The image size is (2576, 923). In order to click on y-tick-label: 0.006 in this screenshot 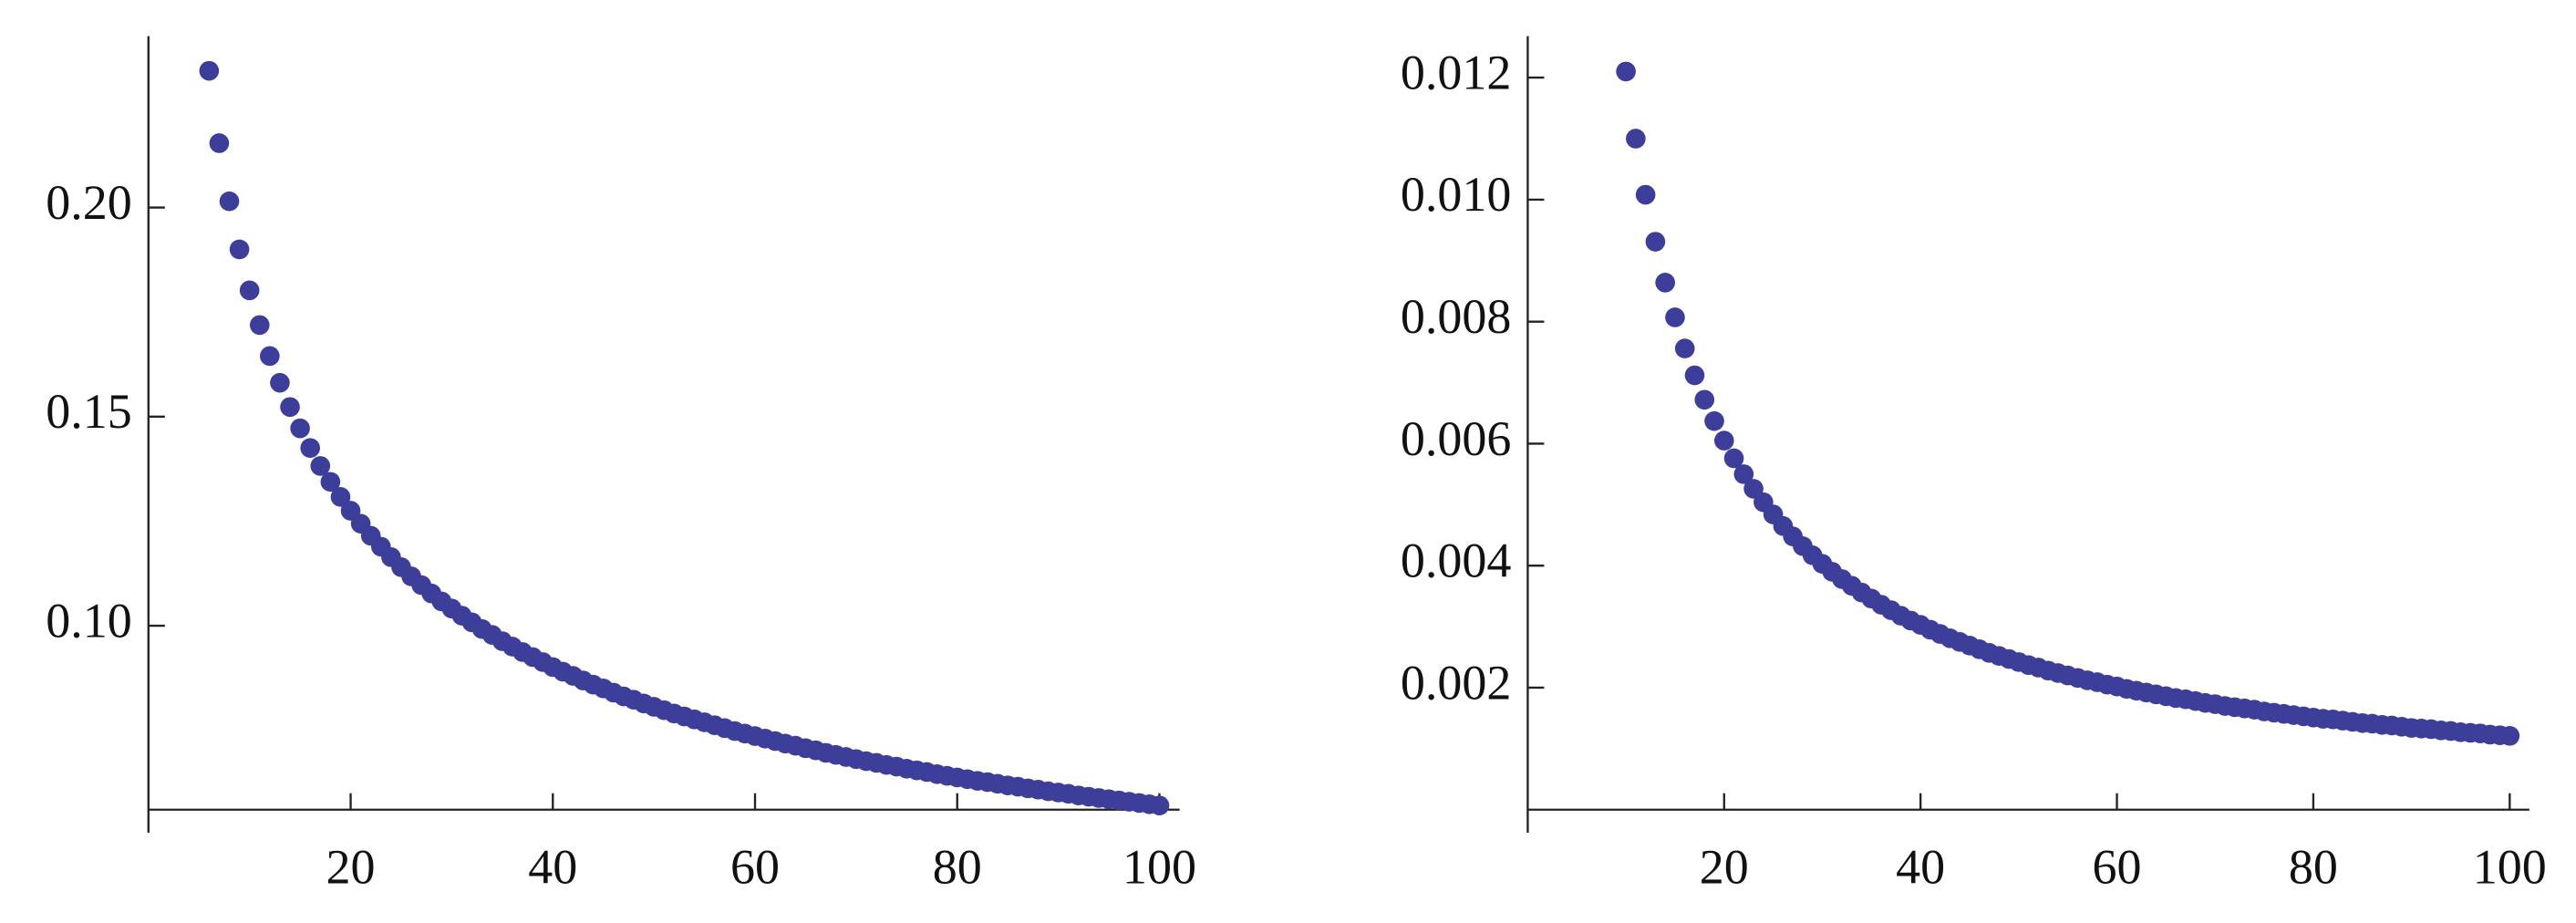, I will do `click(1456, 438)`.